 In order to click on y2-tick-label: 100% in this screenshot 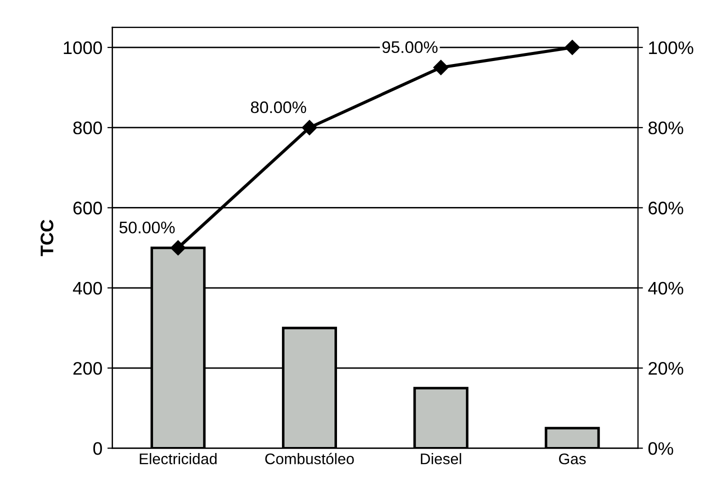, I will do `click(671, 47)`.